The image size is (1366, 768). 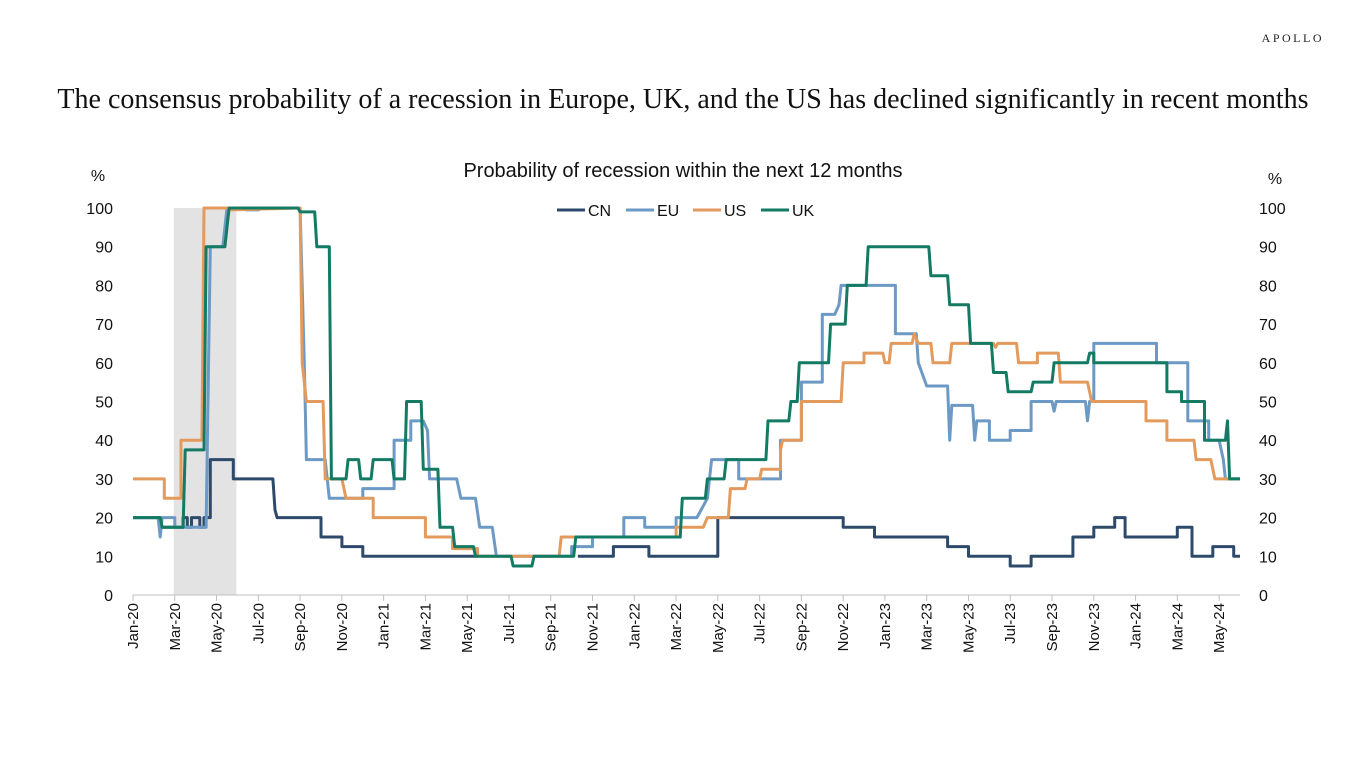 I want to click on chart-legend: CN EU US UK, so click(x=686, y=211).